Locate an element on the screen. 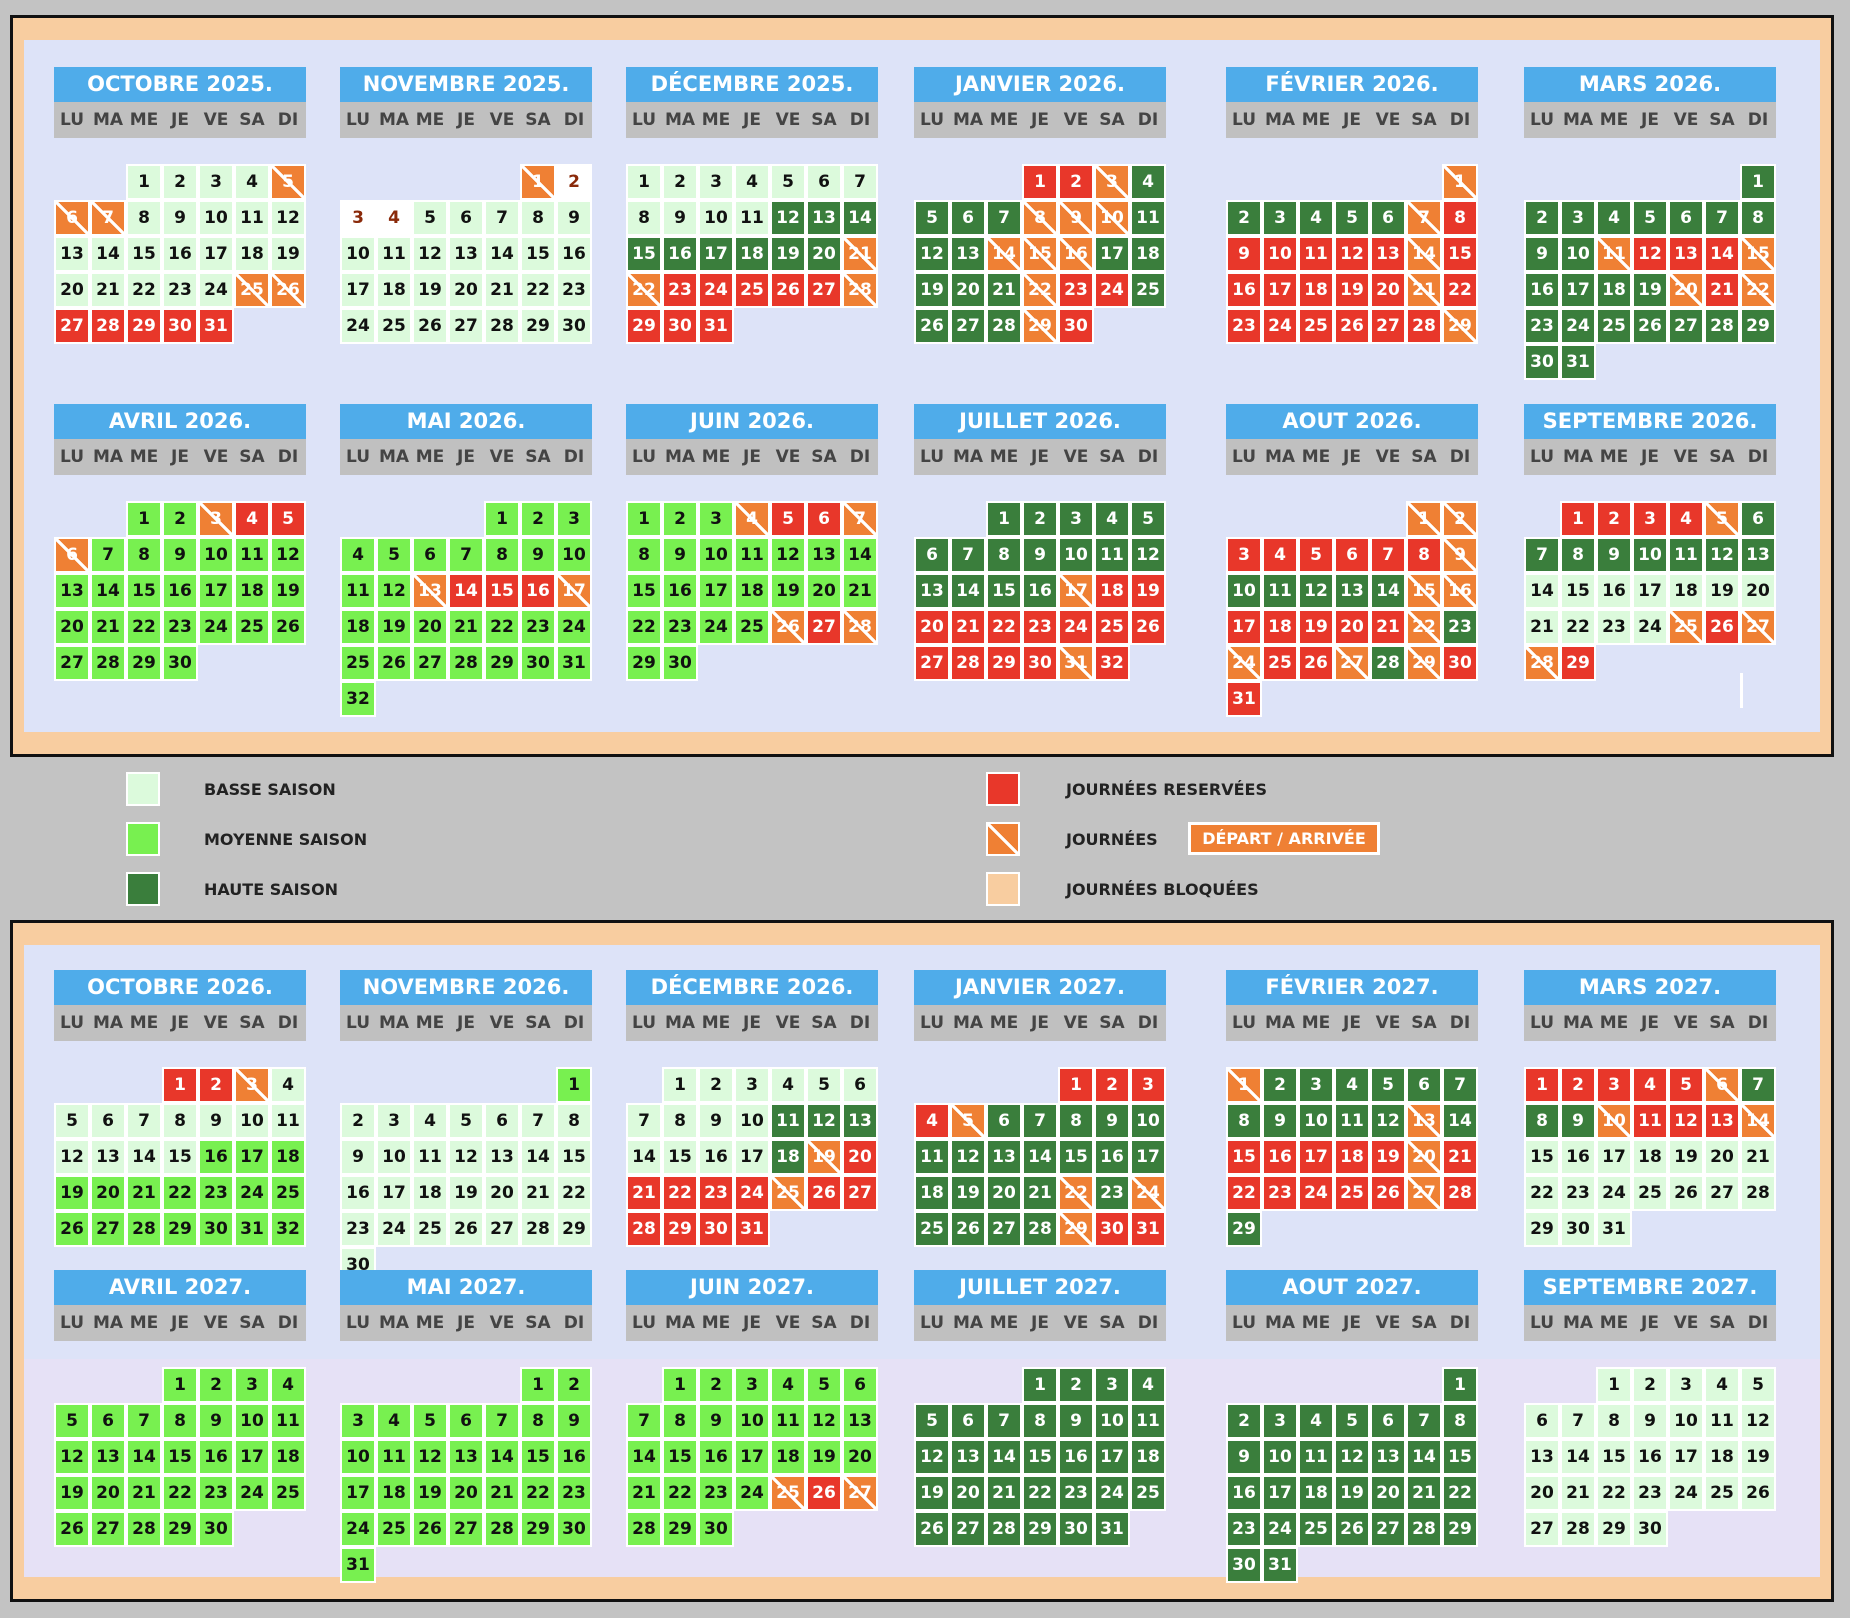 This screenshot has height=1618, width=1850. day-cell: 11 is located at coordinates (252, 555).